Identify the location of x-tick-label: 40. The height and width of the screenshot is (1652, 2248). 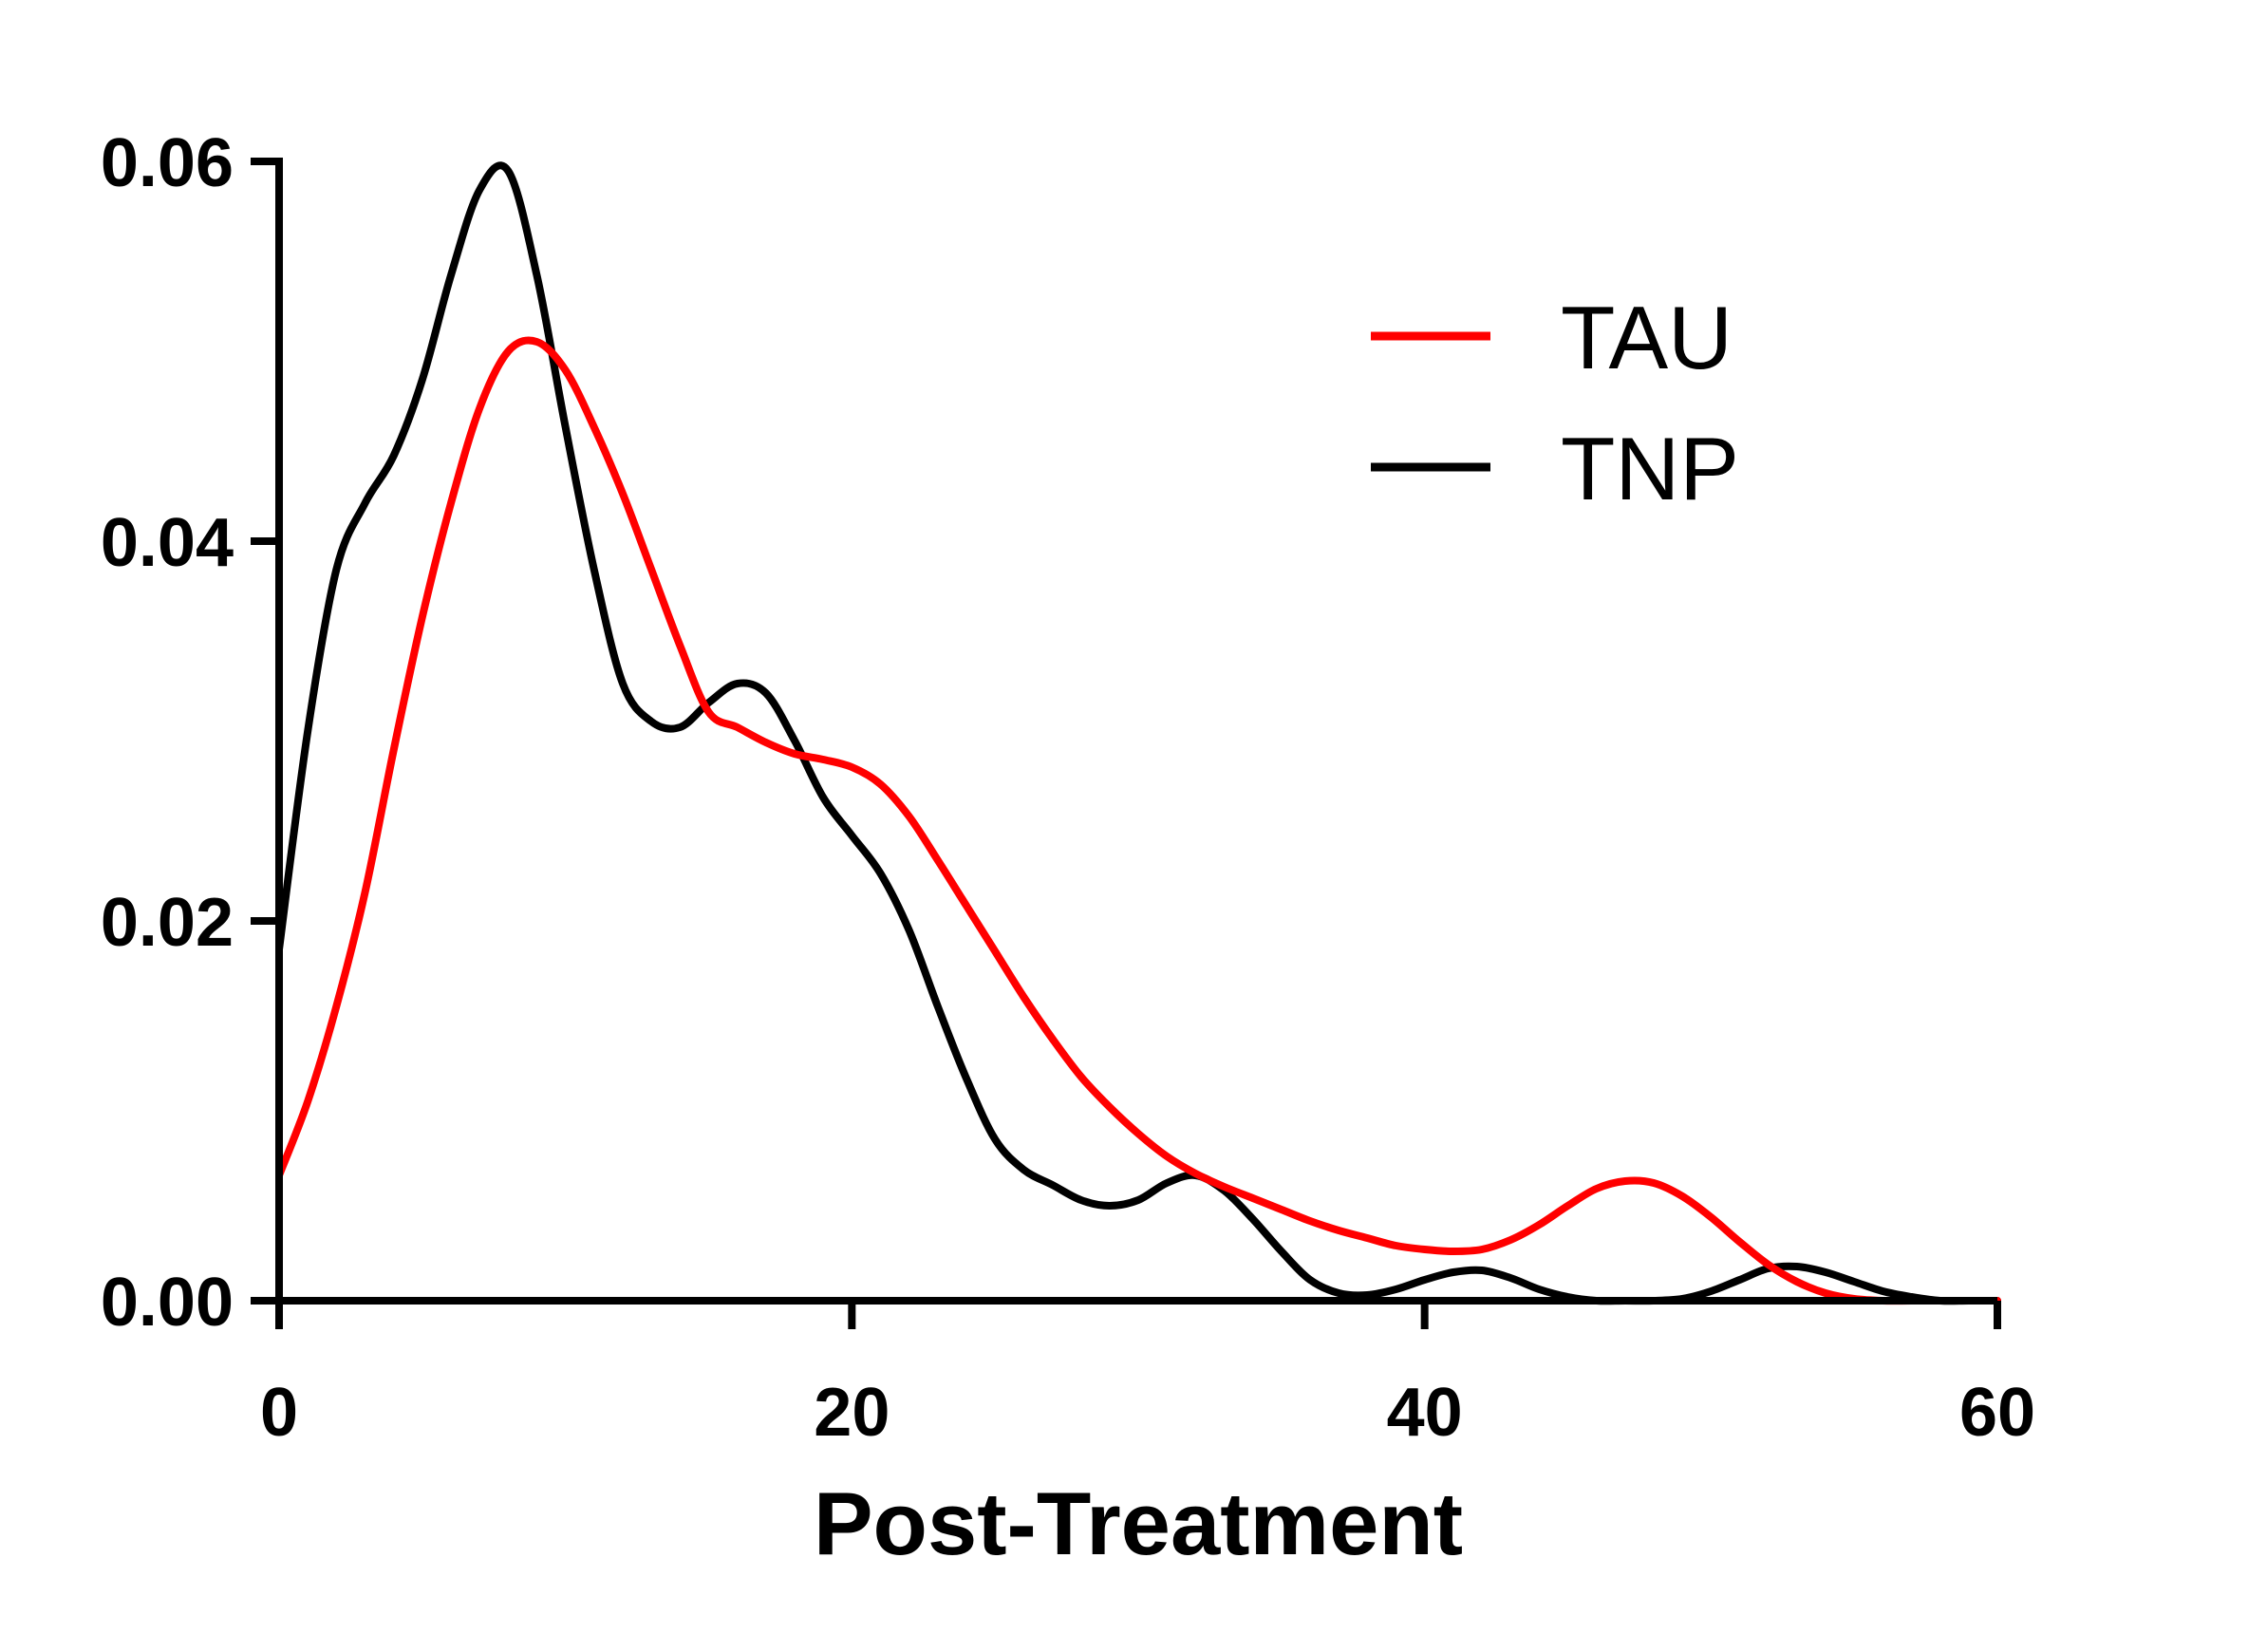
(1425, 1413).